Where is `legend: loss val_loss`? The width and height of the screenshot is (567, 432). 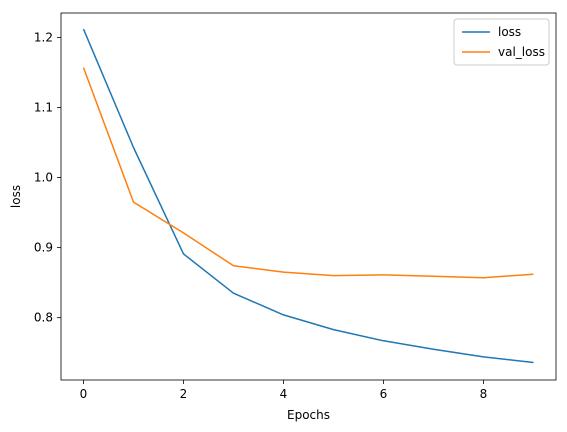 legend: loss val_loss is located at coordinates (501, 42).